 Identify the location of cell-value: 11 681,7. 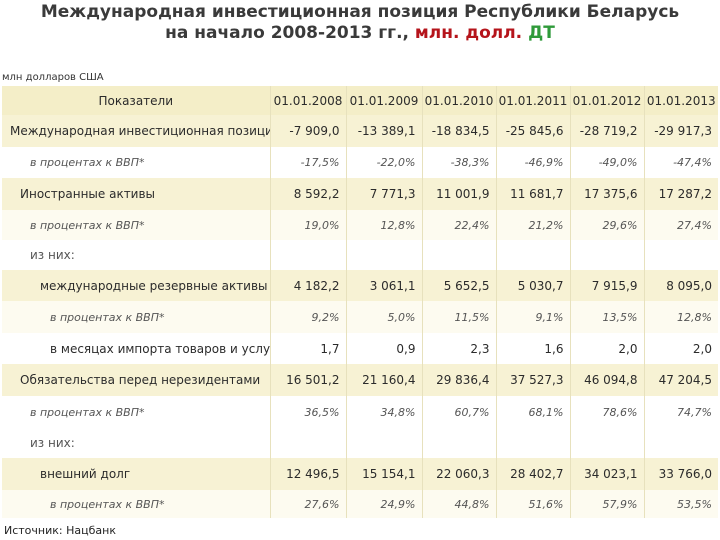
(533, 194).